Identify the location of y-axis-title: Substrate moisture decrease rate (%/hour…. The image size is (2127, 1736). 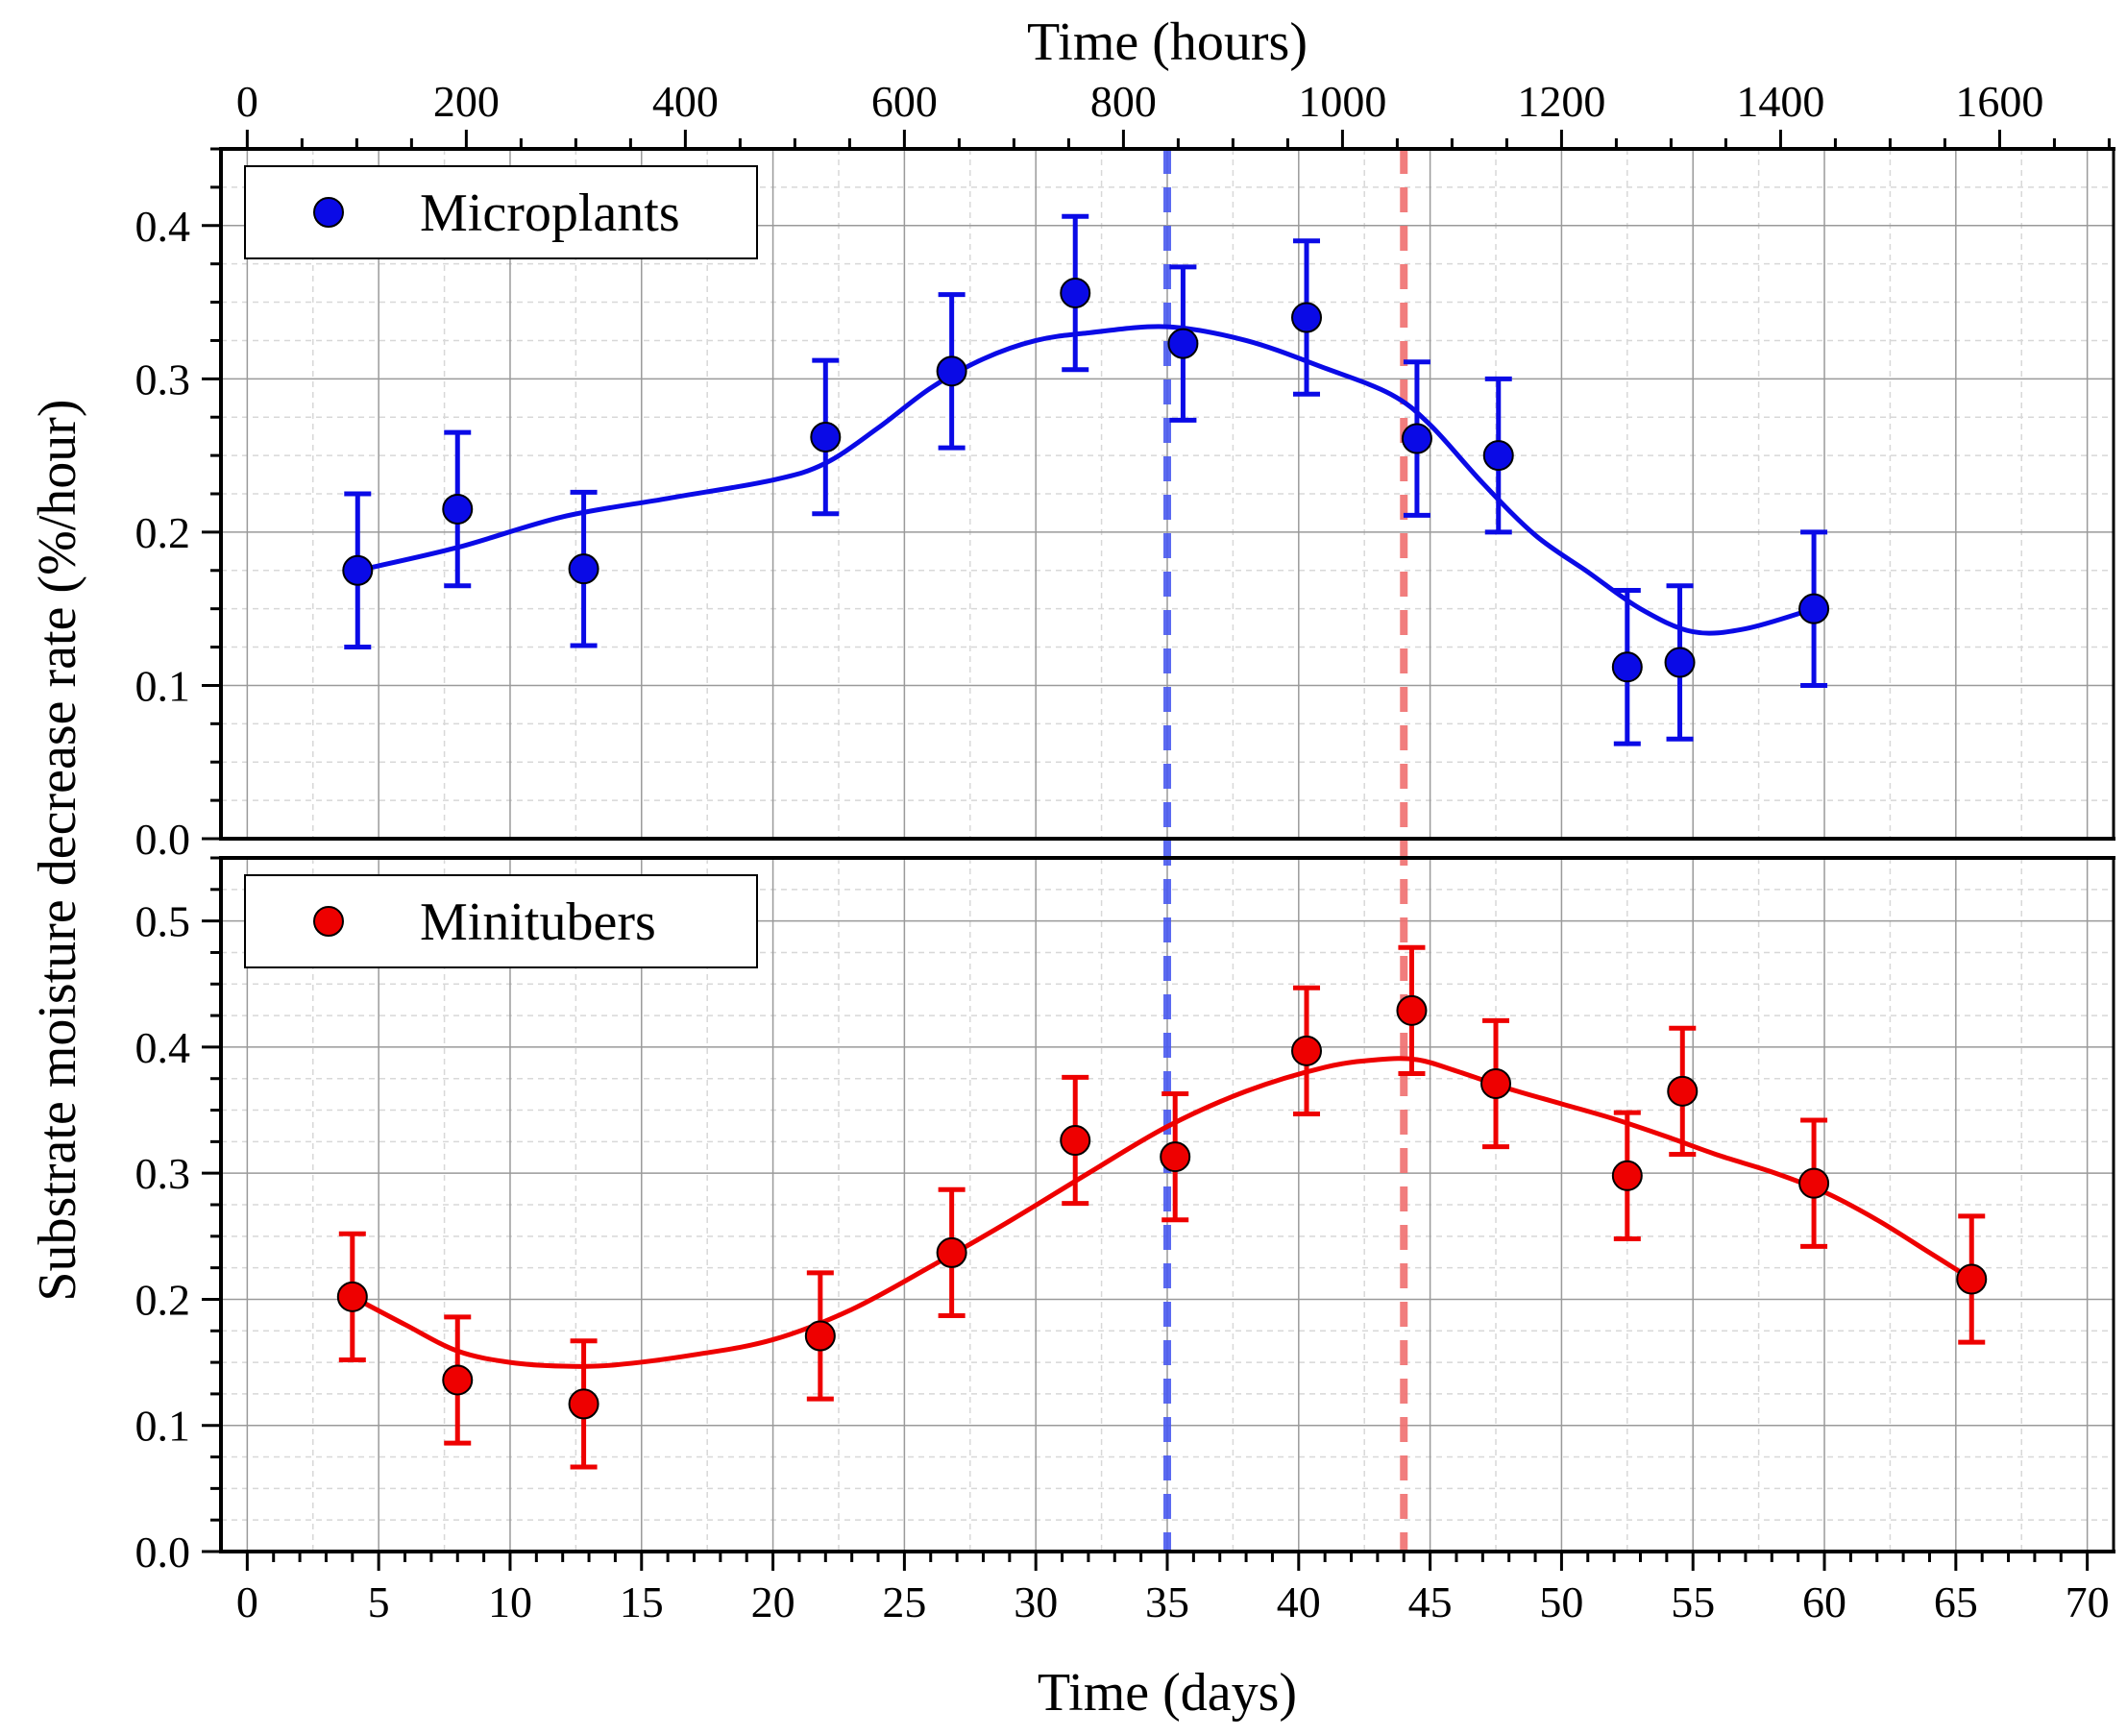
(57, 850).